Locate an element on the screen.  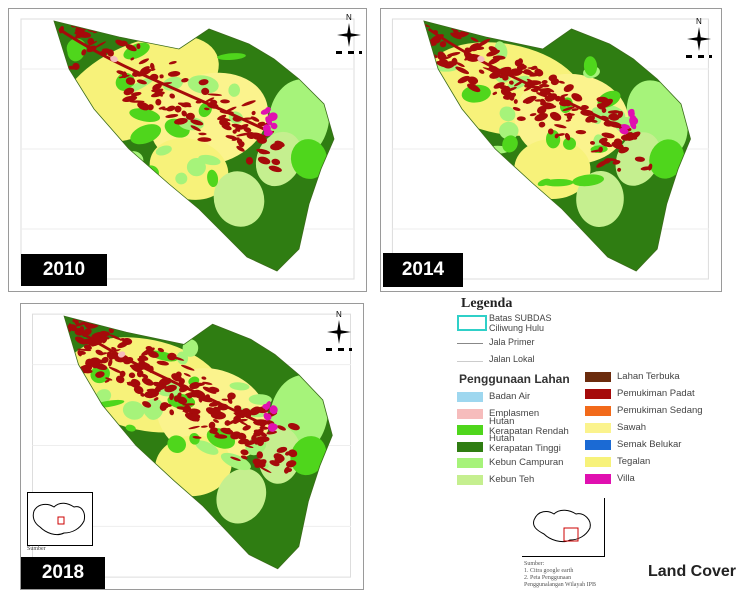
source-line-3: Penggunalangan Wilayah IPB is located at coordinates (560, 585).